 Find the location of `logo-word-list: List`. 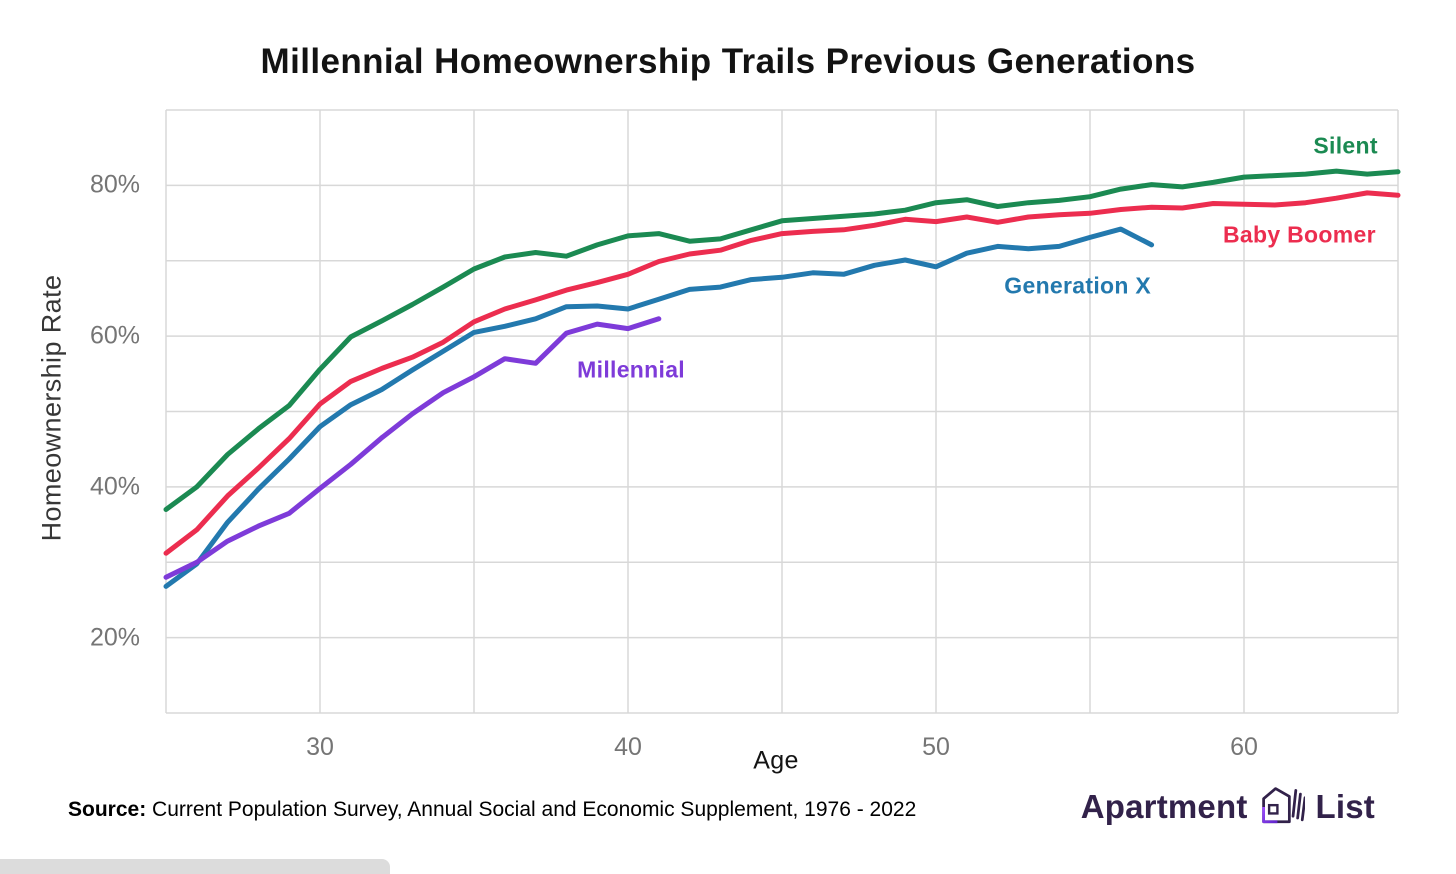

logo-word-list: List is located at coordinates (1345, 806).